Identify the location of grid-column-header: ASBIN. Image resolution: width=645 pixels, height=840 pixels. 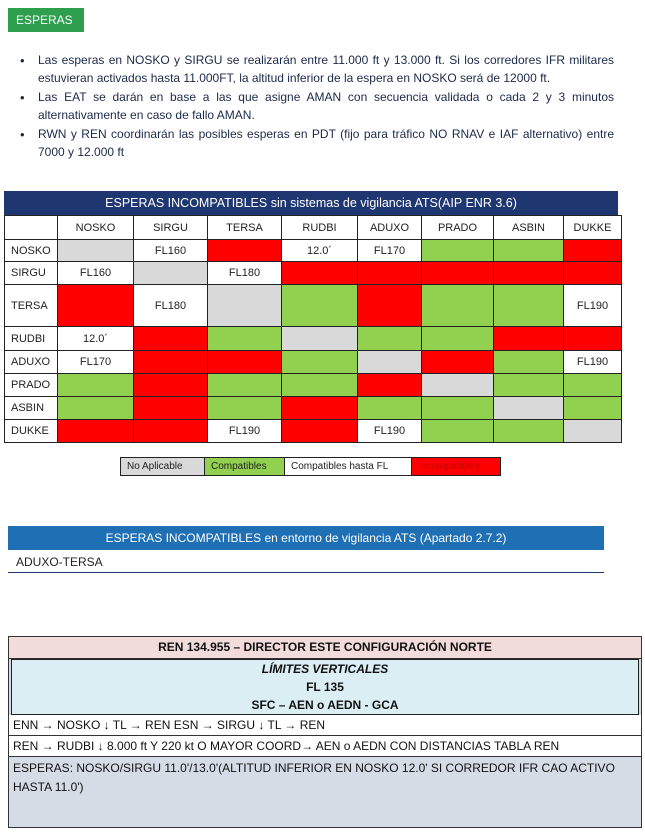
(528, 227).